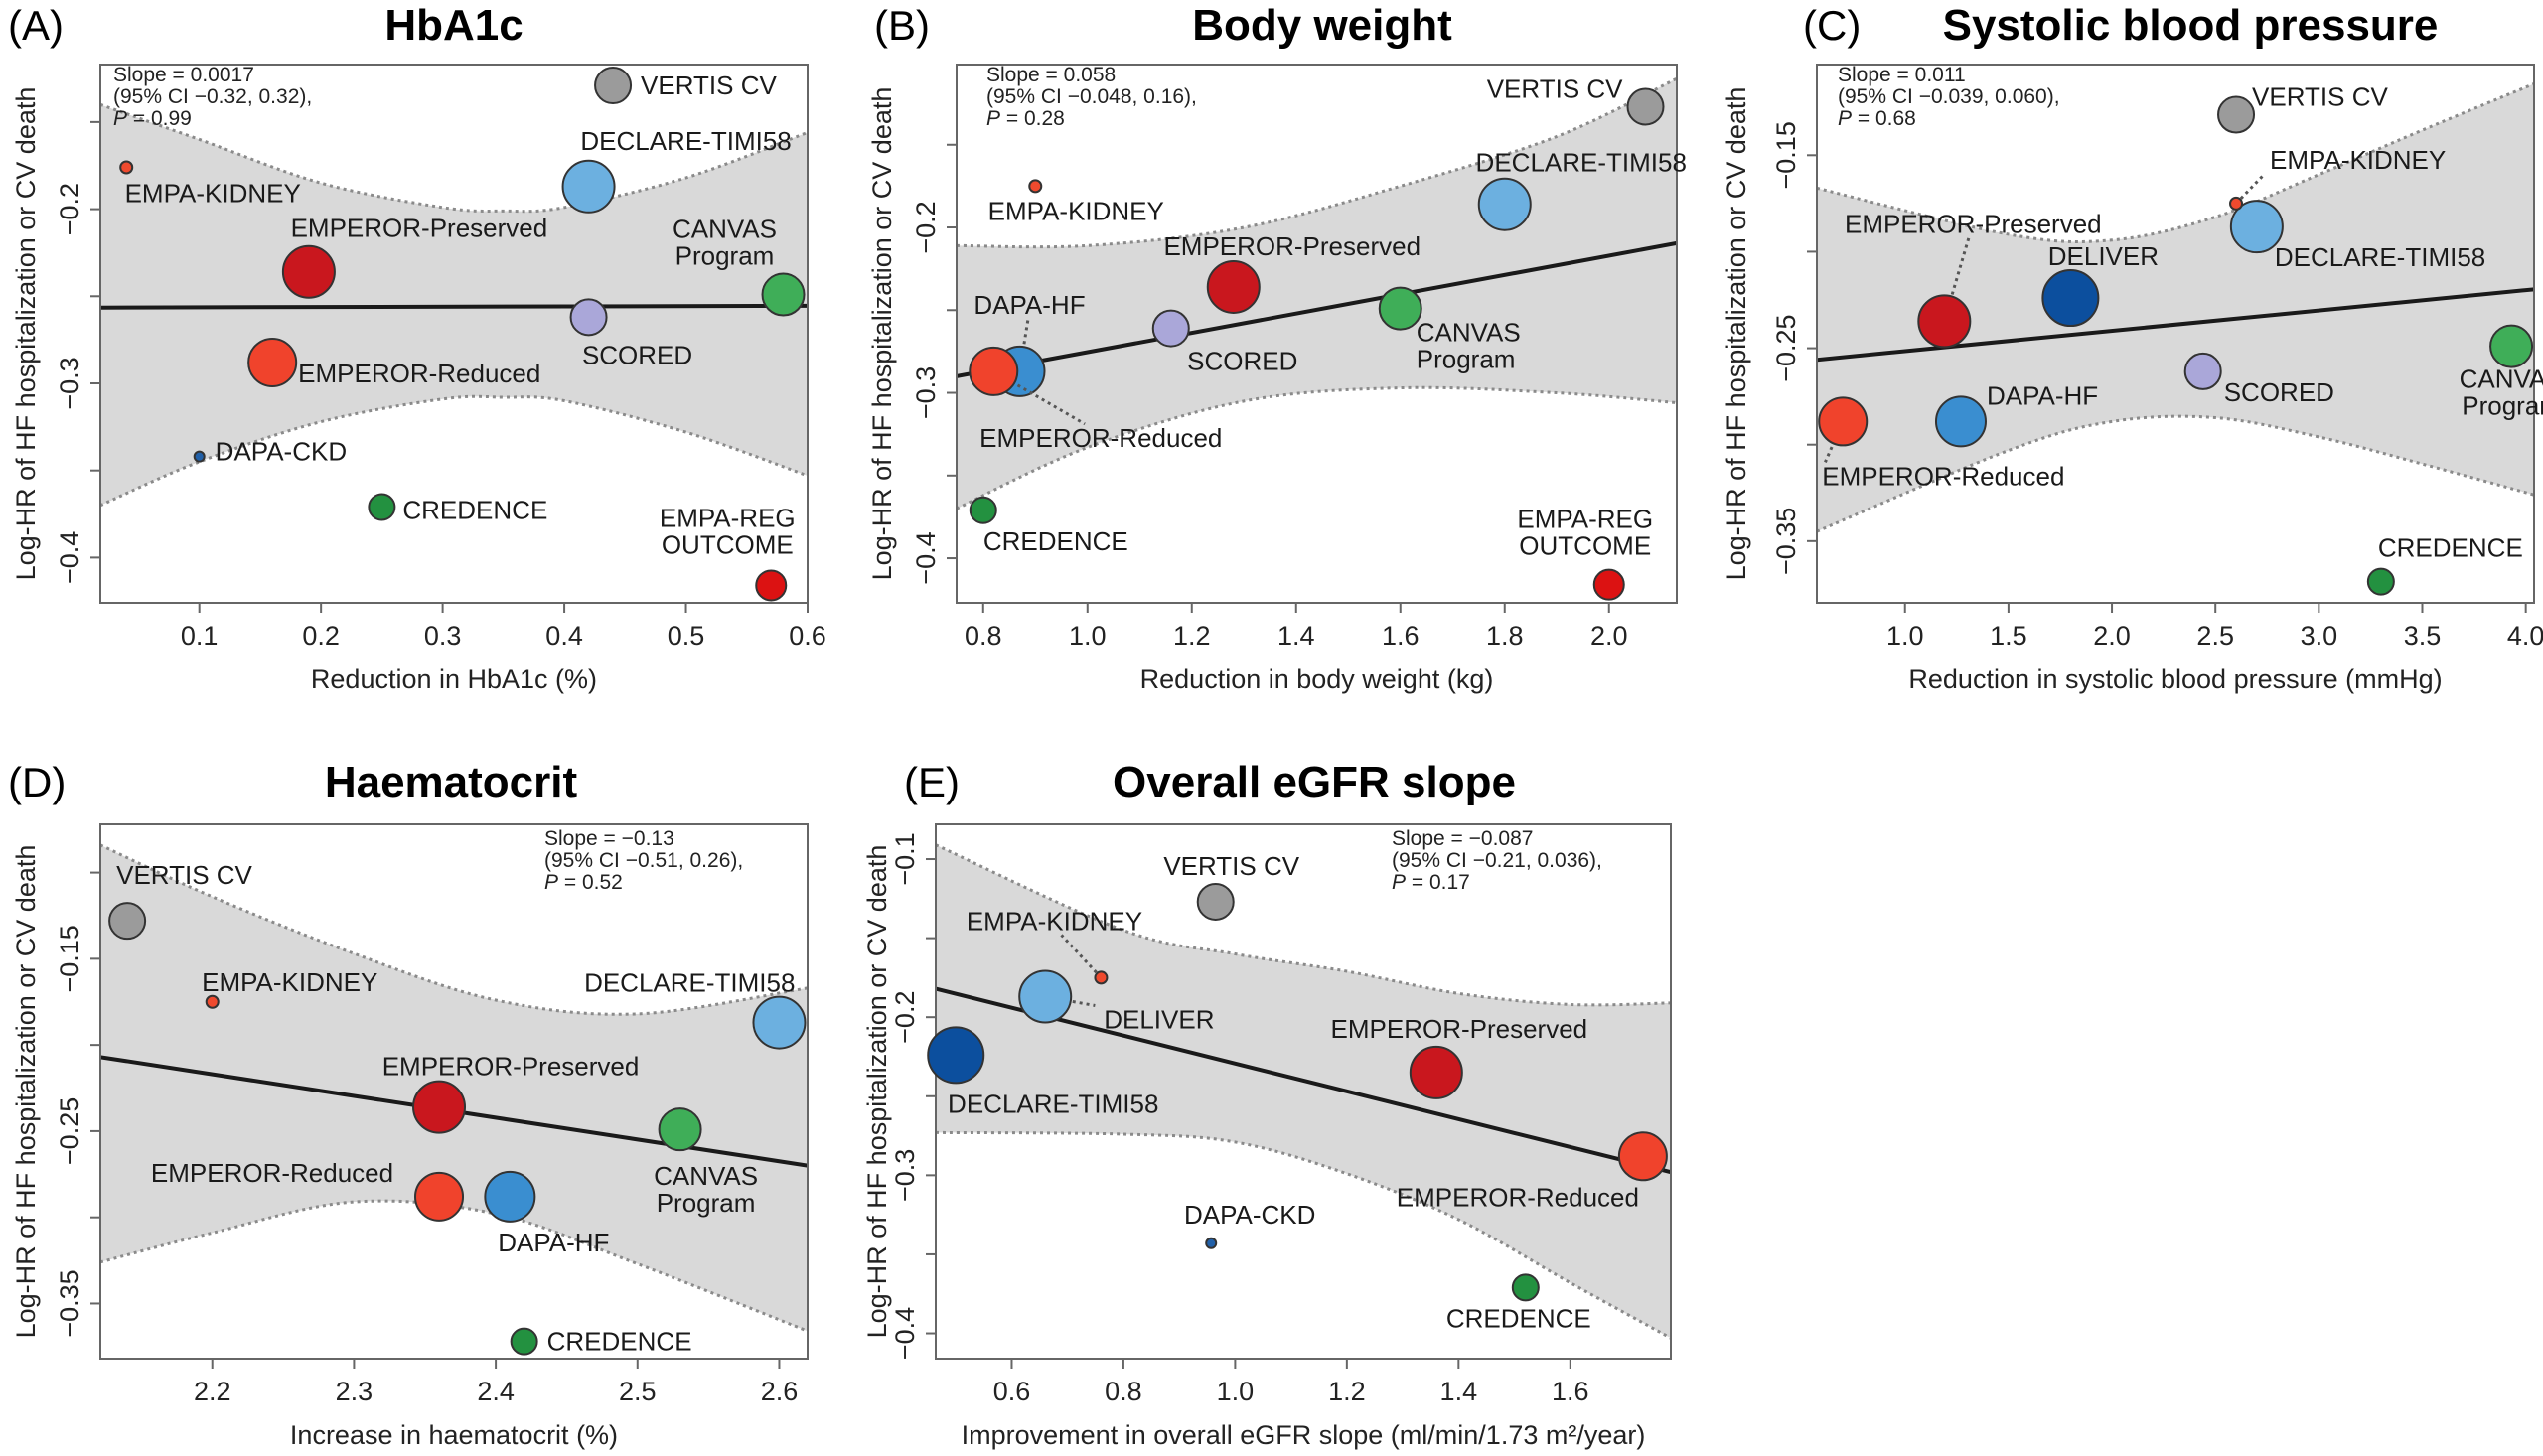  What do you see at coordinates (728, 517) in the screenshot?
I see `point-label-line: EMPA-REG` at bounding box center [728, 517].